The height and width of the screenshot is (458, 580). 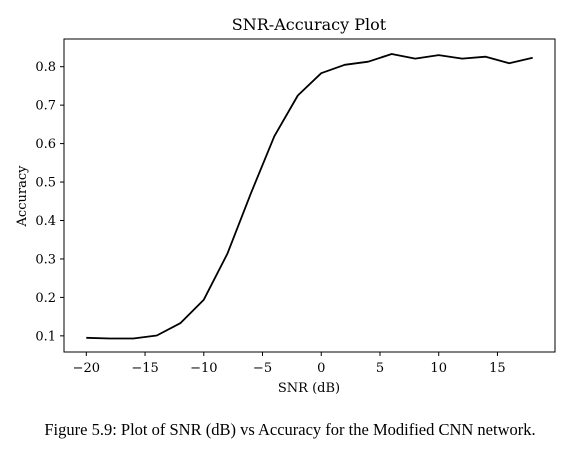 What do you see at coordinates (203, 368) in the screenshot?
I see `x-tick-label: −10` at bounding box center [203, 368].